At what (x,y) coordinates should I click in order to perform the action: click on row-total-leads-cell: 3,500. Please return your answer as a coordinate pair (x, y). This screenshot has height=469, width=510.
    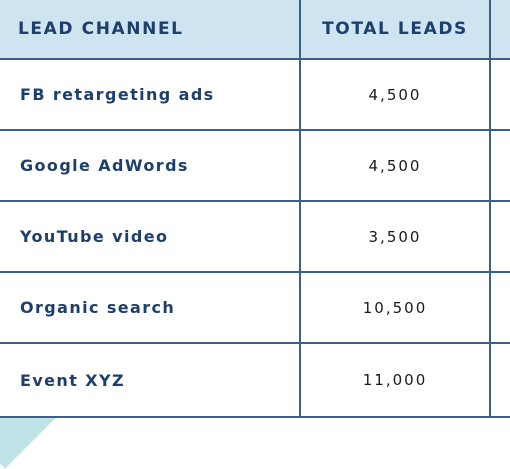
    Looking at the image, I should click on (395, 237).